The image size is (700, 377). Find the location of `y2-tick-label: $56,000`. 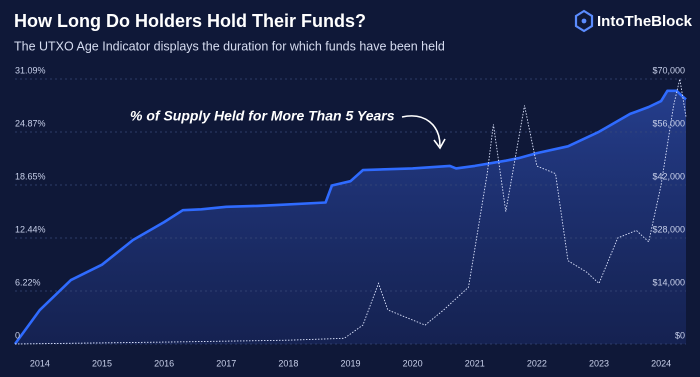

y2-tick-label: $56,000 is located at coordinates (668, 123).